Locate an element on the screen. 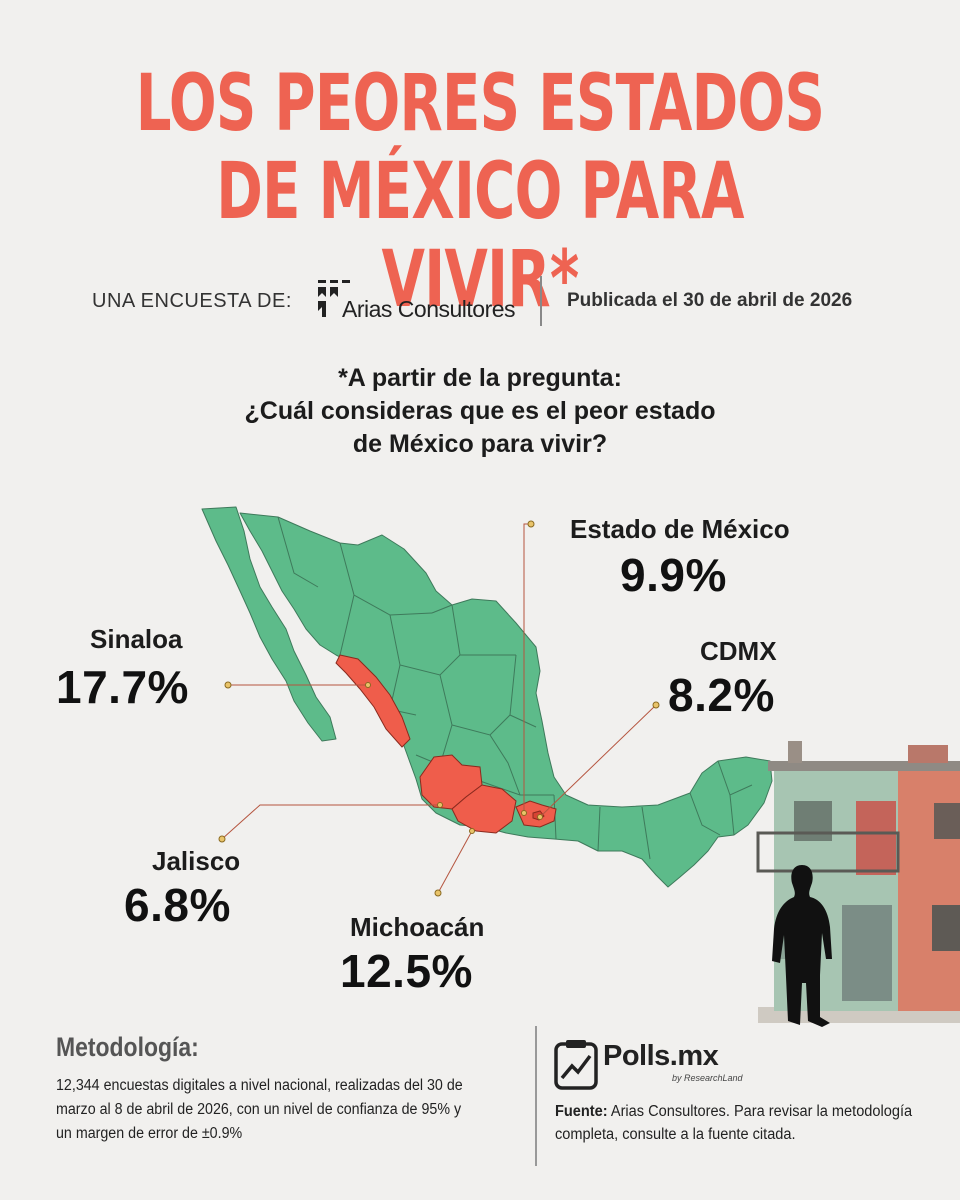 This screenshot has width=960, height=1200. title-line-2: DE MÉXICO PARA VIVIR* is located at coordinates (480, 236).